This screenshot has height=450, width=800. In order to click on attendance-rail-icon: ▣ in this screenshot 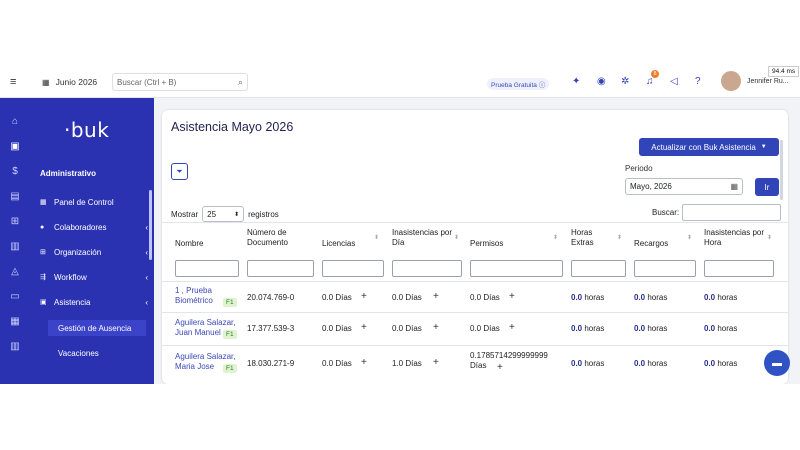, I will do `click(15, 146)`.